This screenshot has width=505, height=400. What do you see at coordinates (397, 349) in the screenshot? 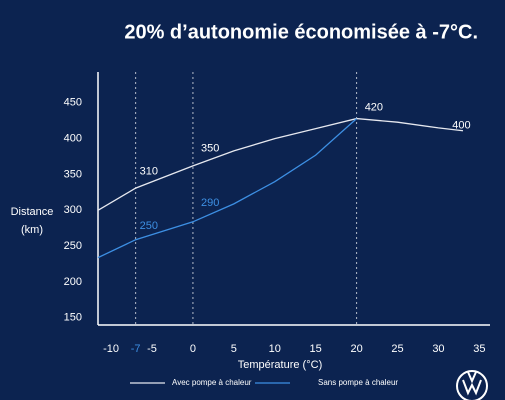
I see `x-tick-label: 25` at bounding box center [397, 349].